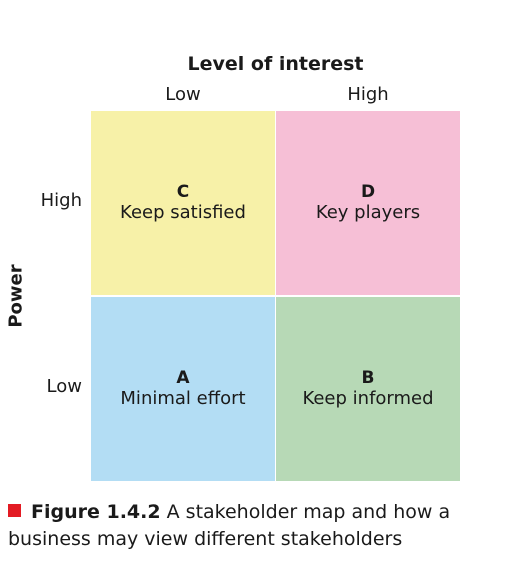 The height and width of the screenshot is (564, 530). I want to click on quadrant-letter: A, so click(183, 378).